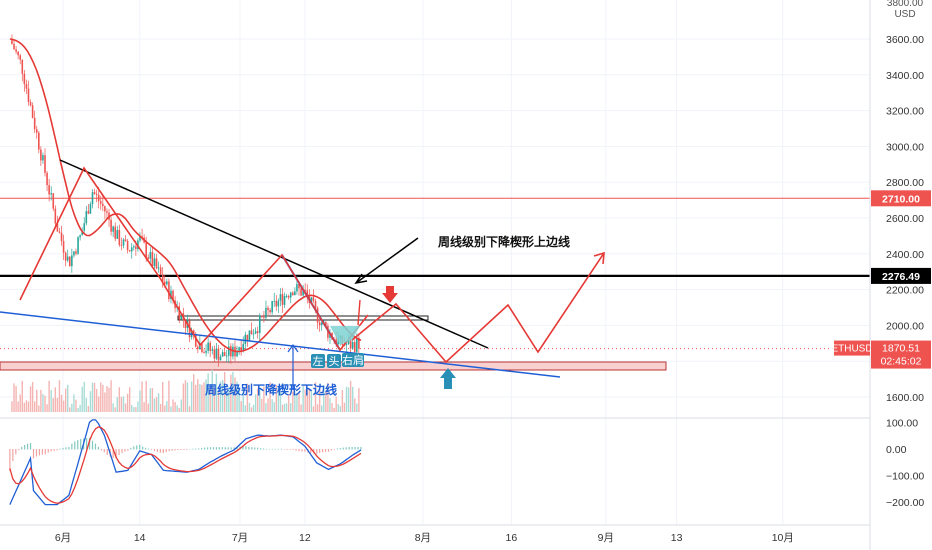  I want to click on right-shoulder-text: 右肩, so click(353, 360).